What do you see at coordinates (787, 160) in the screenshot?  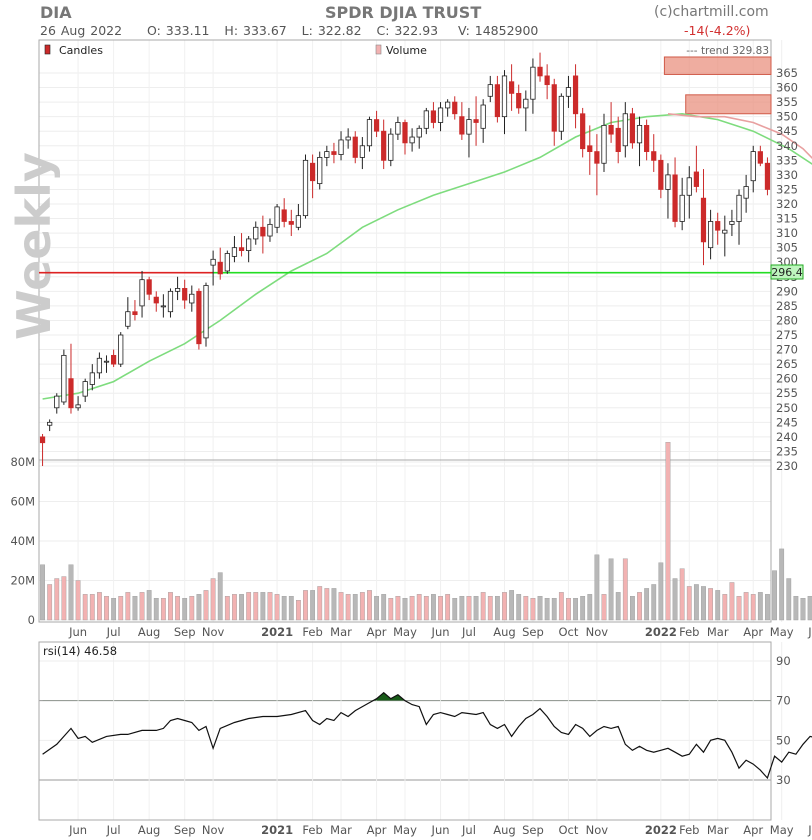 I see `price-tick-label: 335` at bounding box center [787, 160].